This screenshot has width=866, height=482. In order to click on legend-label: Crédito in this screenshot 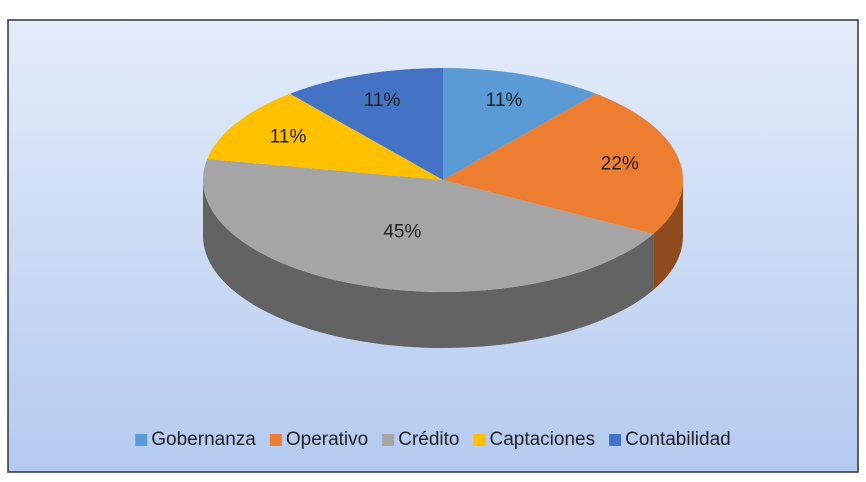, I will do `click(428, 439)`.